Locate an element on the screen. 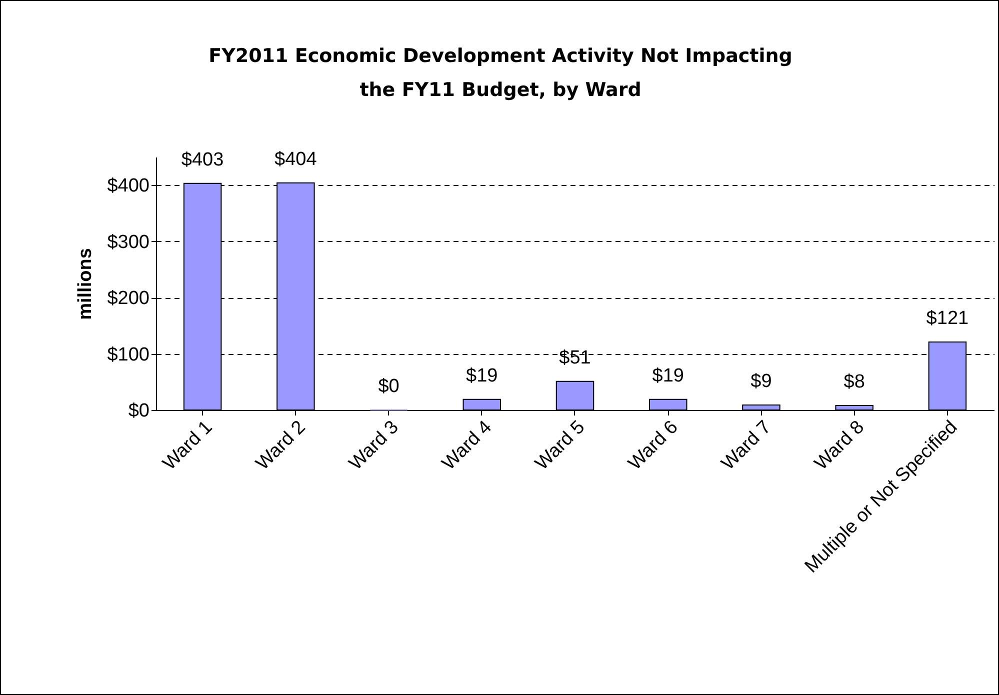 Image resolution: width=999 pixels, height=695 pixels. y-tick-label: $100 is located at coordinates (128, 355).